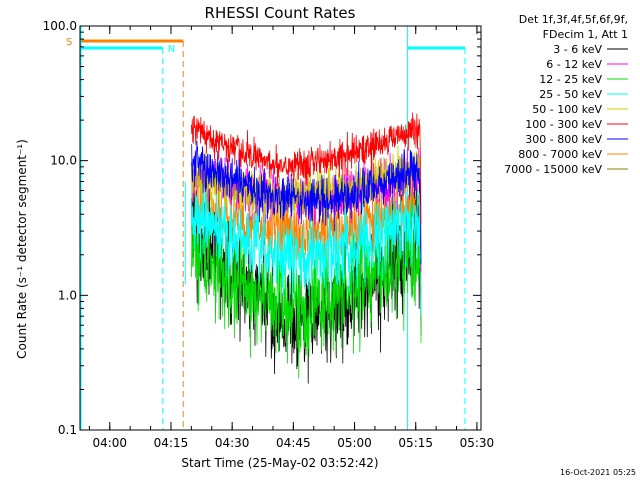 The image size is (640, 480). I want to click on generation-timestamp: 16-Oct-2021 05:25, so click(598, 472).